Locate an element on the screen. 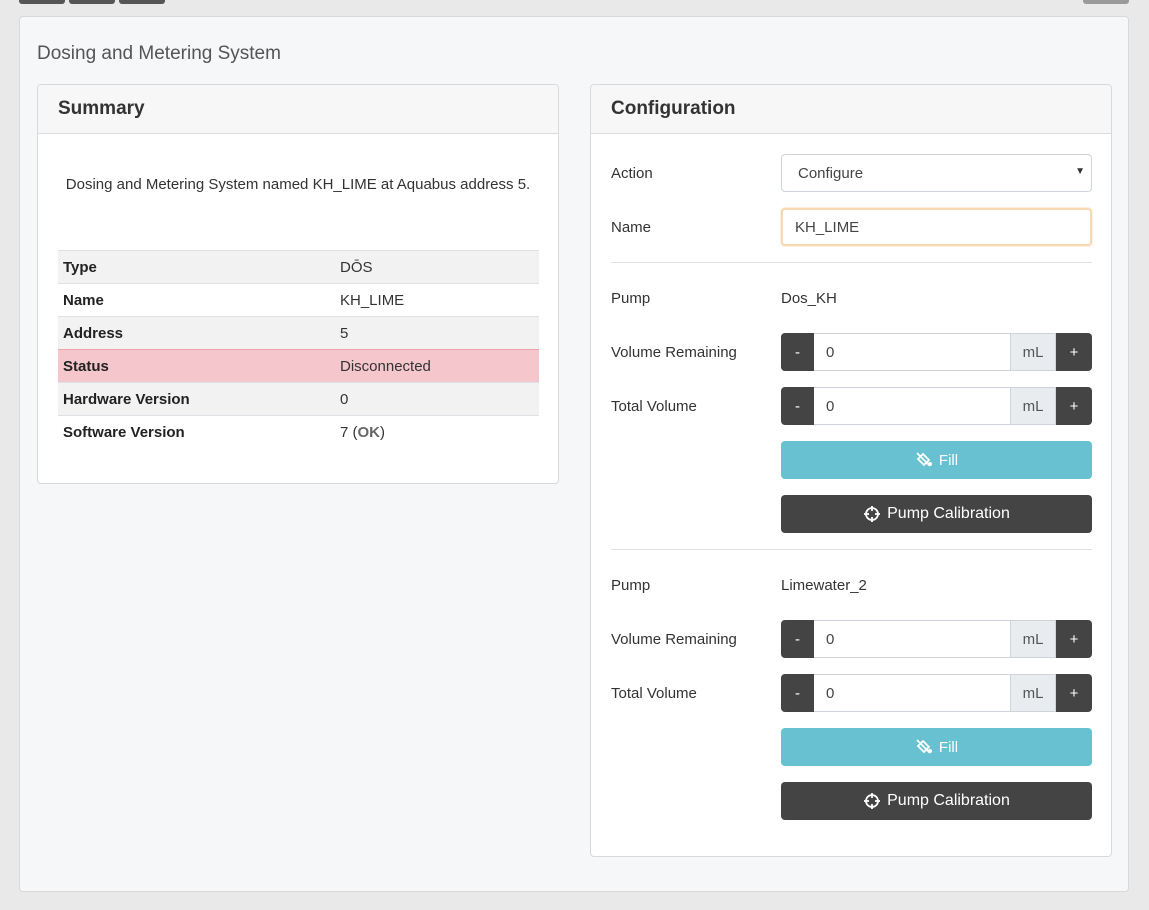 The image size is (1149, 910). pump-name: Dos_KH is located at coordinates (809, 298).